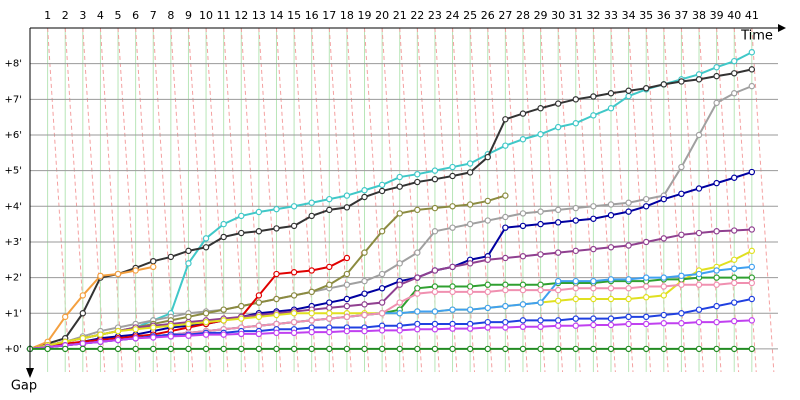 The width and height of the screenshot is (800, 400). What do you see at coordinates (14, 278) in the screenshot?
I see `y-tick-label: +2'` at bounding box center [14, 278].